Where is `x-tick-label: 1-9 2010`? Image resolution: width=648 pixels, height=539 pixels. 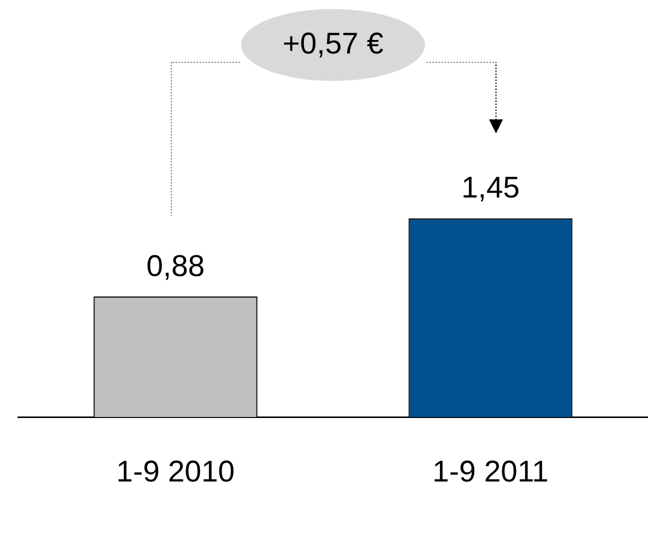
x-tick-label: 1-9 2010 is located at coordinates (175, 471).